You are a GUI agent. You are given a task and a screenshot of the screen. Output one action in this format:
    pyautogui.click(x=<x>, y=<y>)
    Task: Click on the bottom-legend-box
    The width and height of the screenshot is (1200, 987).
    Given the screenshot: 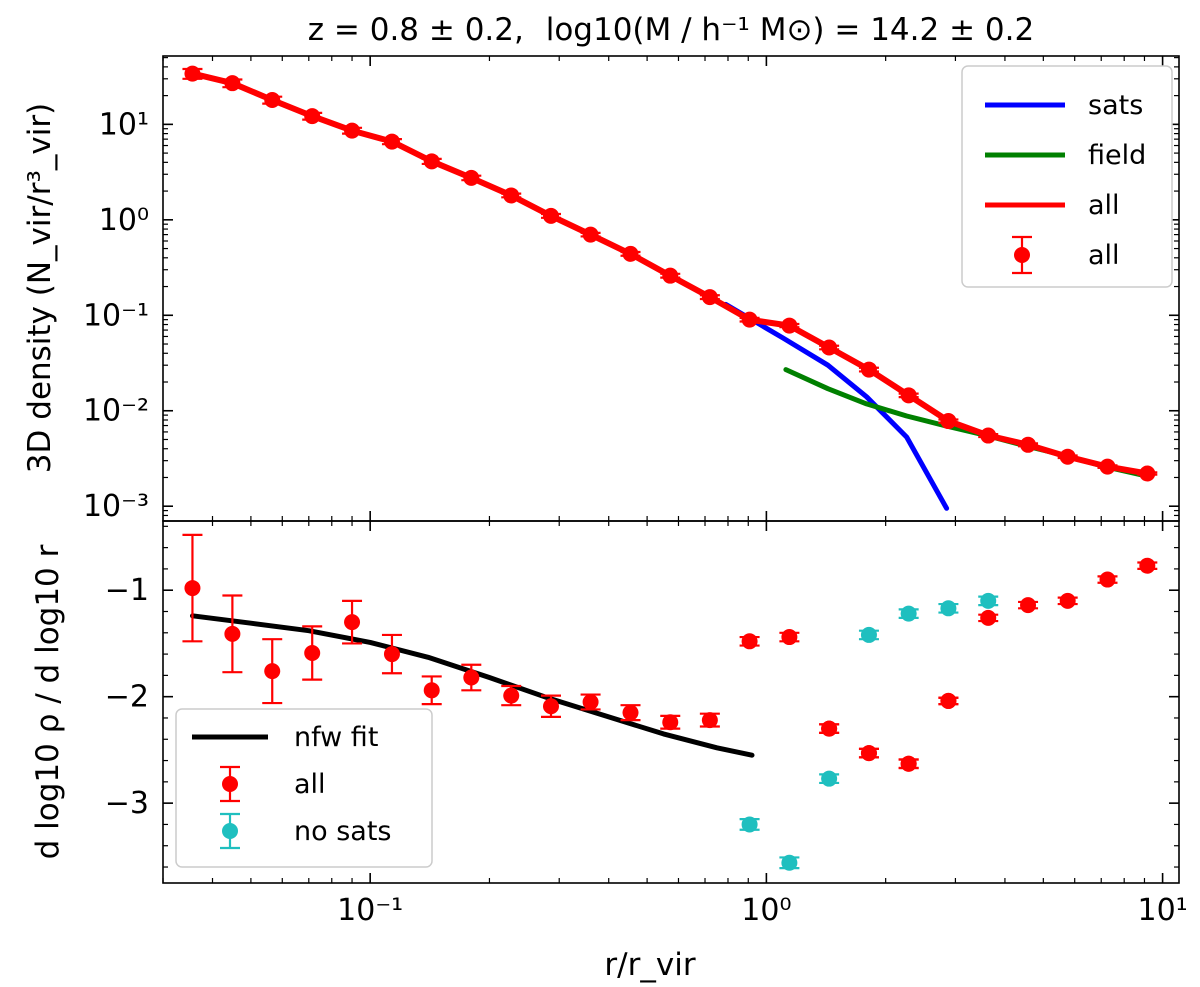 What is the action you would take?
    pyautogui.click(x=304, y=788)
    